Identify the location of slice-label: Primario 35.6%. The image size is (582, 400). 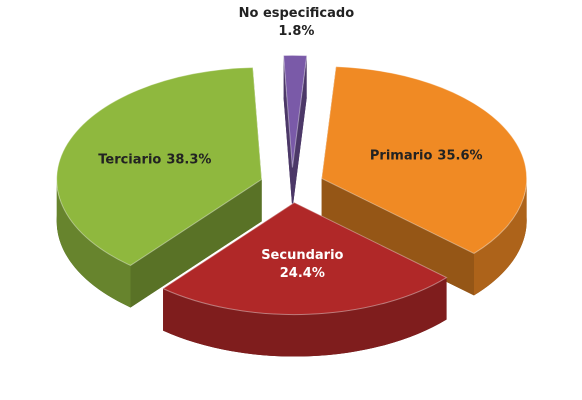
(426, 155).